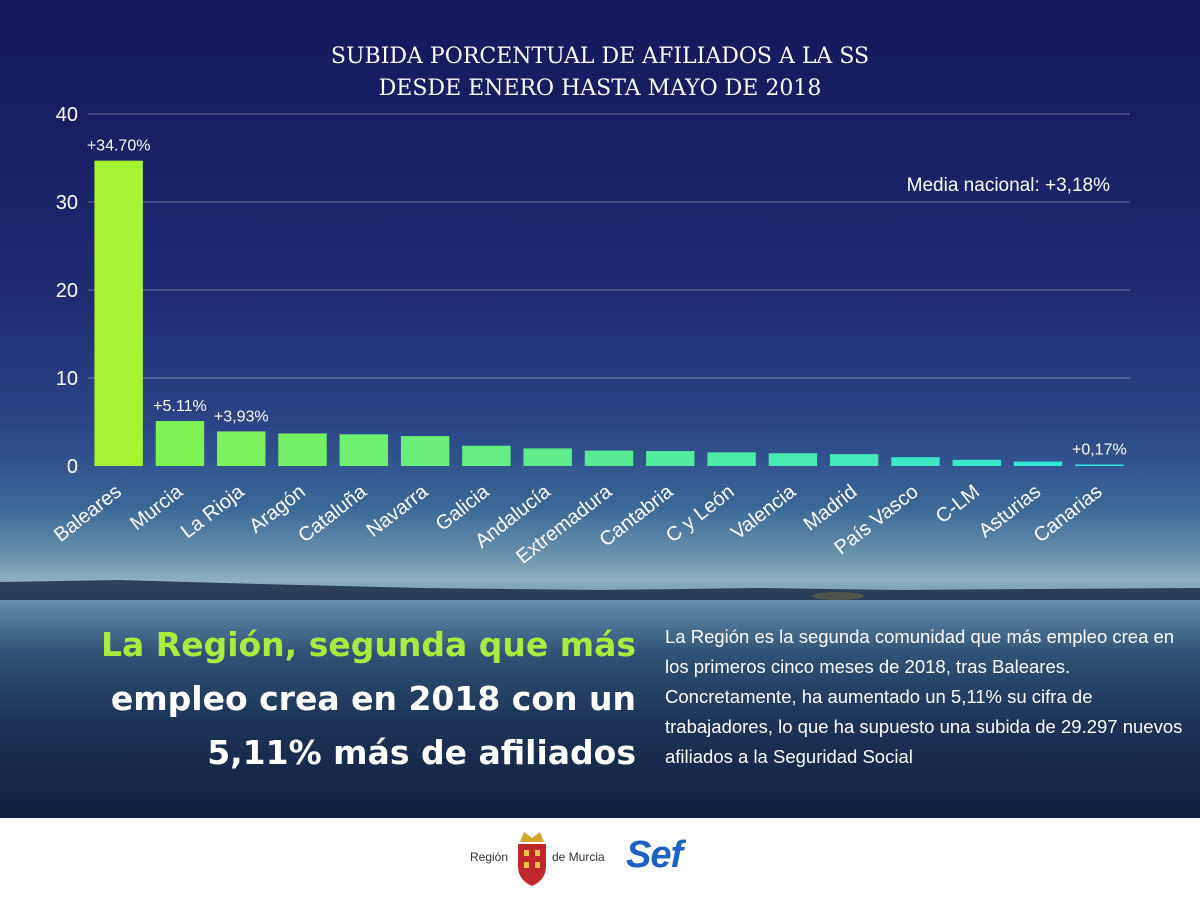  What do you see at coordinates (67, 291) in the screenshot?
I see `y-tick-label: 20` at bounding box center [67, 291].